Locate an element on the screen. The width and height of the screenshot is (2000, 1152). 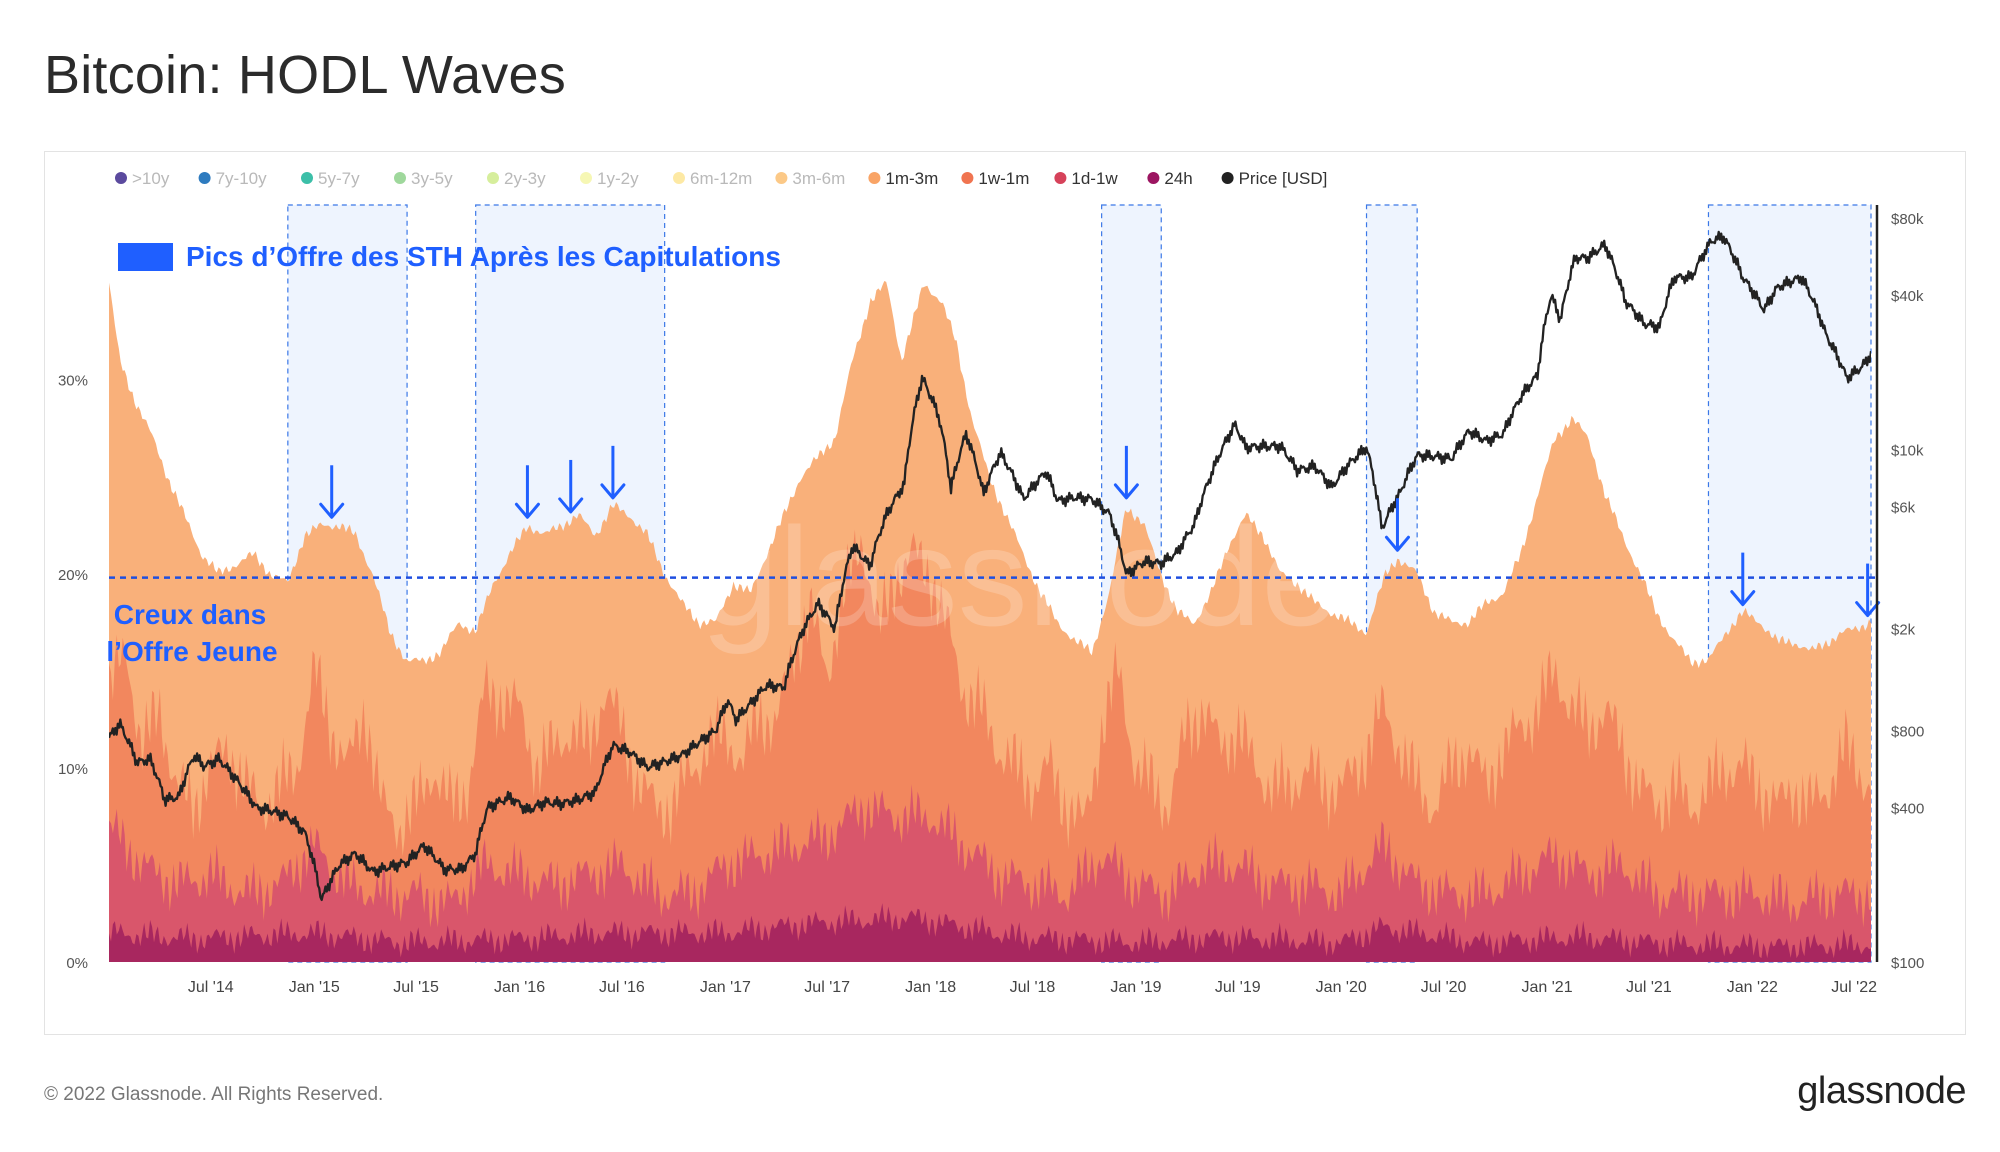
x-tick-label: Jan '21 is located at coordinates (1547, 987).